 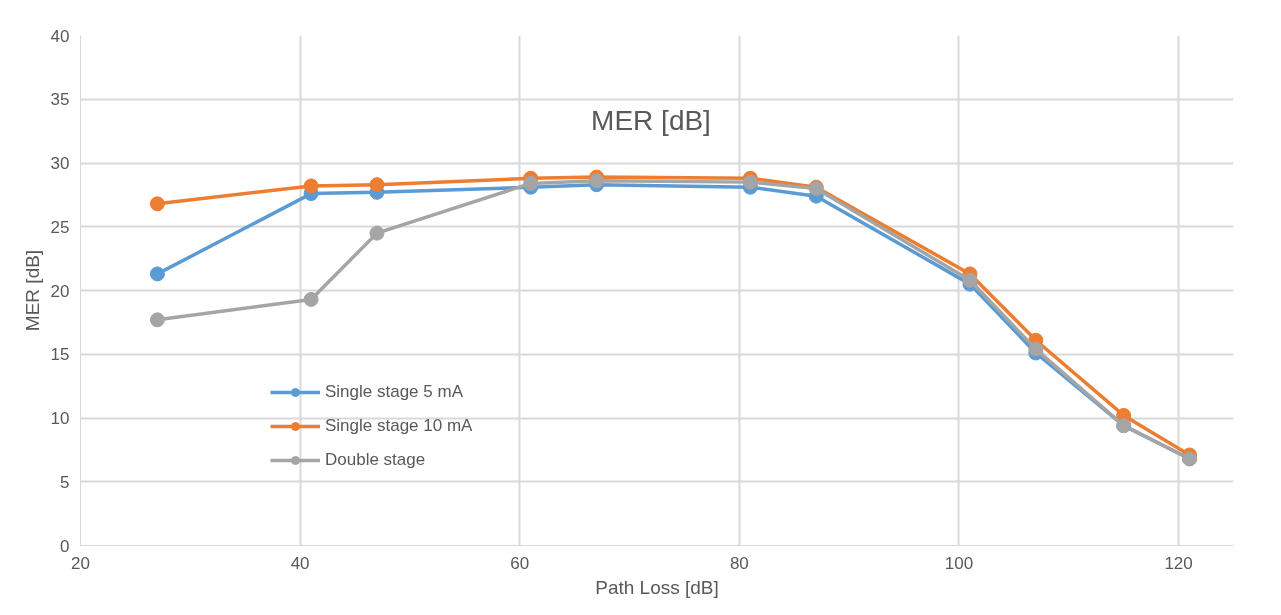 I want to click on y-tick-label: 40, so click(x=60, y=36).